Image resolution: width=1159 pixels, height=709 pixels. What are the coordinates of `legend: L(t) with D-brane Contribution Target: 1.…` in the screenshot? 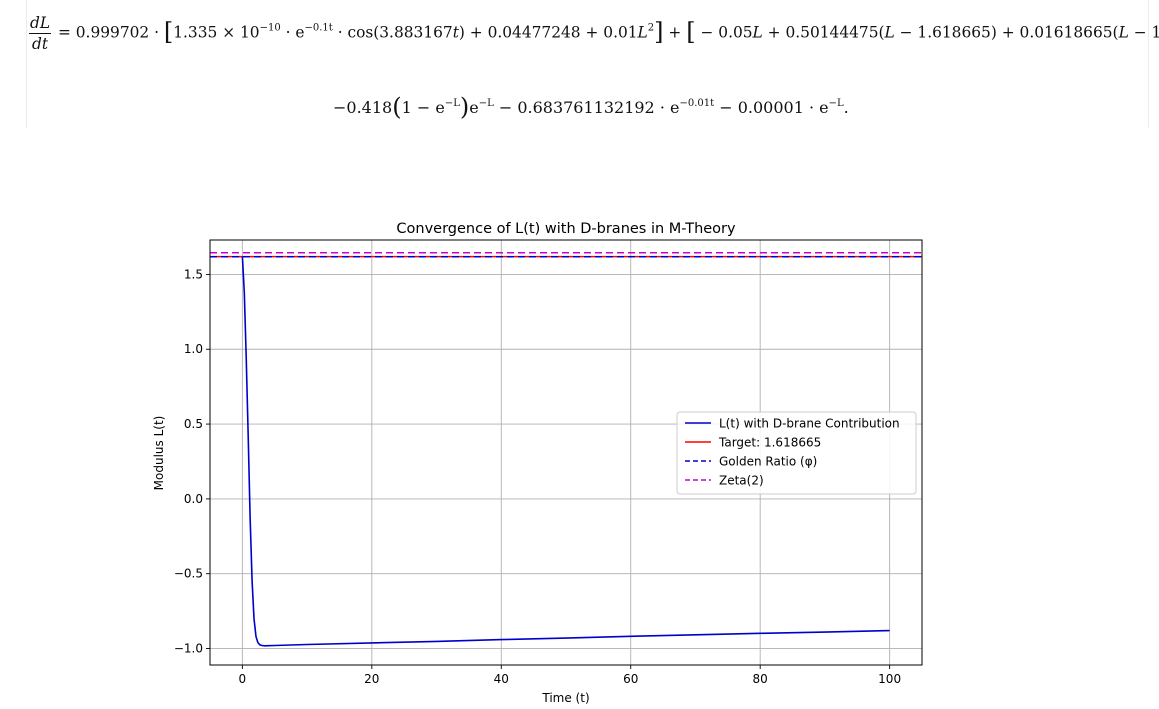 It's located at (796, 453).